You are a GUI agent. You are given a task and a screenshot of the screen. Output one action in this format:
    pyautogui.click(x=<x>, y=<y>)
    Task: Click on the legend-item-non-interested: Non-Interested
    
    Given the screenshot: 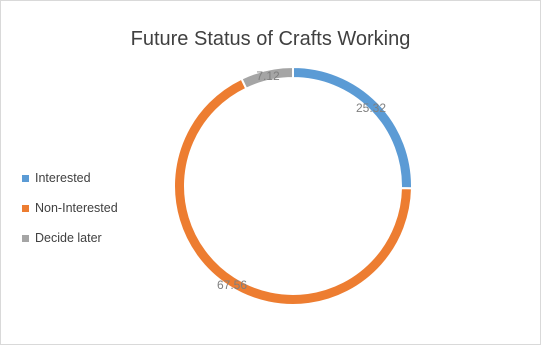 What is the action you would take?
    pyautogui.click(x=70, y=208)
    